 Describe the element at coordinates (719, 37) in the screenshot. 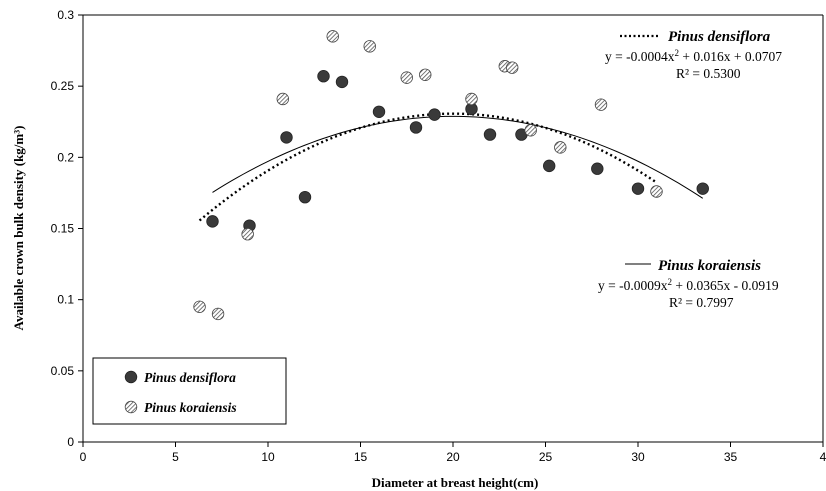

I see `densiflora-equation-title: Pinus densiflora` at that location.